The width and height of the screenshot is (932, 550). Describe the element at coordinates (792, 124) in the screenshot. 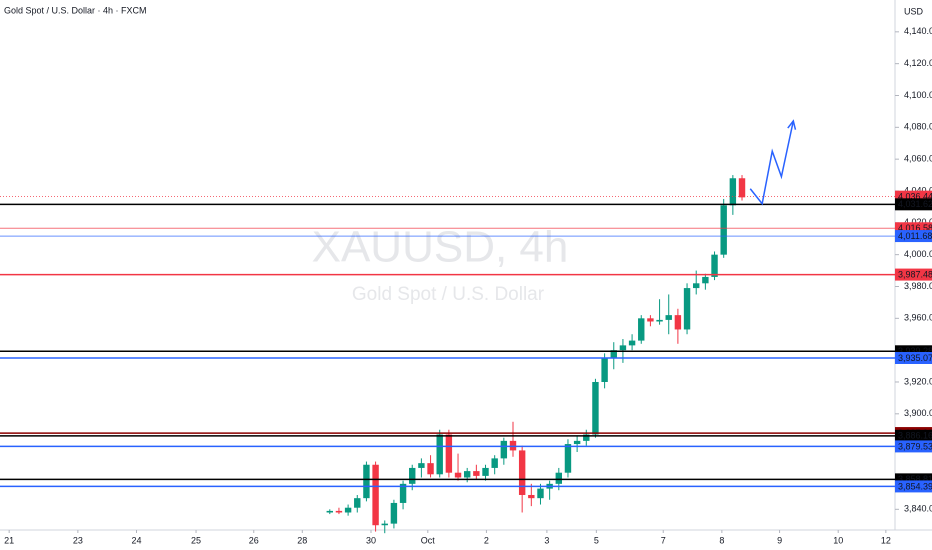

I see `projection-arrowhead` at that location.